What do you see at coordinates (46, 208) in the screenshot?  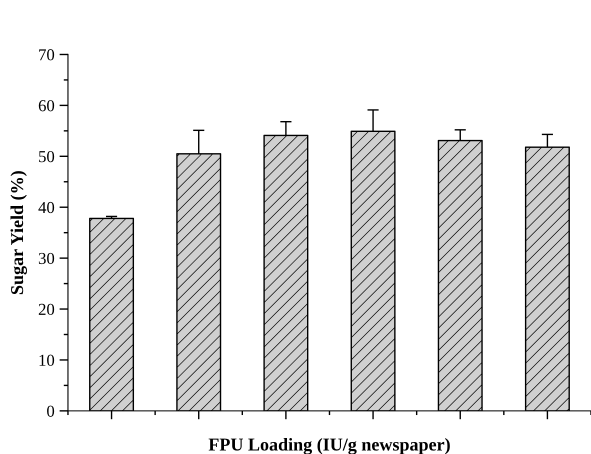 I see `y-tick-label: 40` at bounding box center [46, 208].